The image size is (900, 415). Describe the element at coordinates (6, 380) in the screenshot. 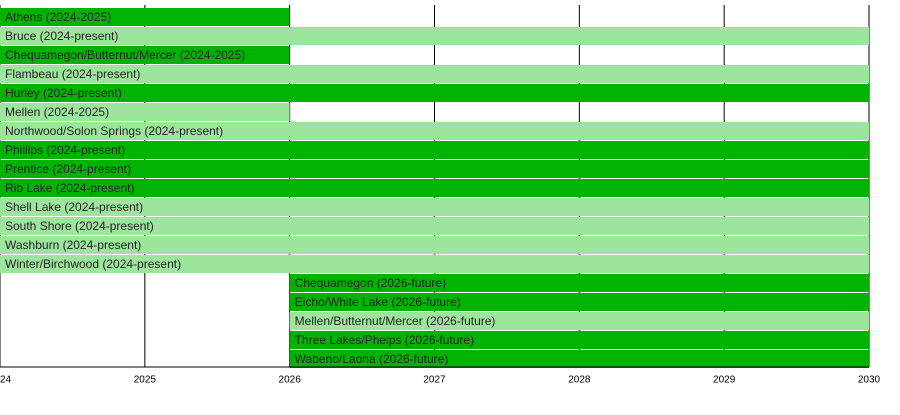

I see `x-tick-label: 2024` at that location.